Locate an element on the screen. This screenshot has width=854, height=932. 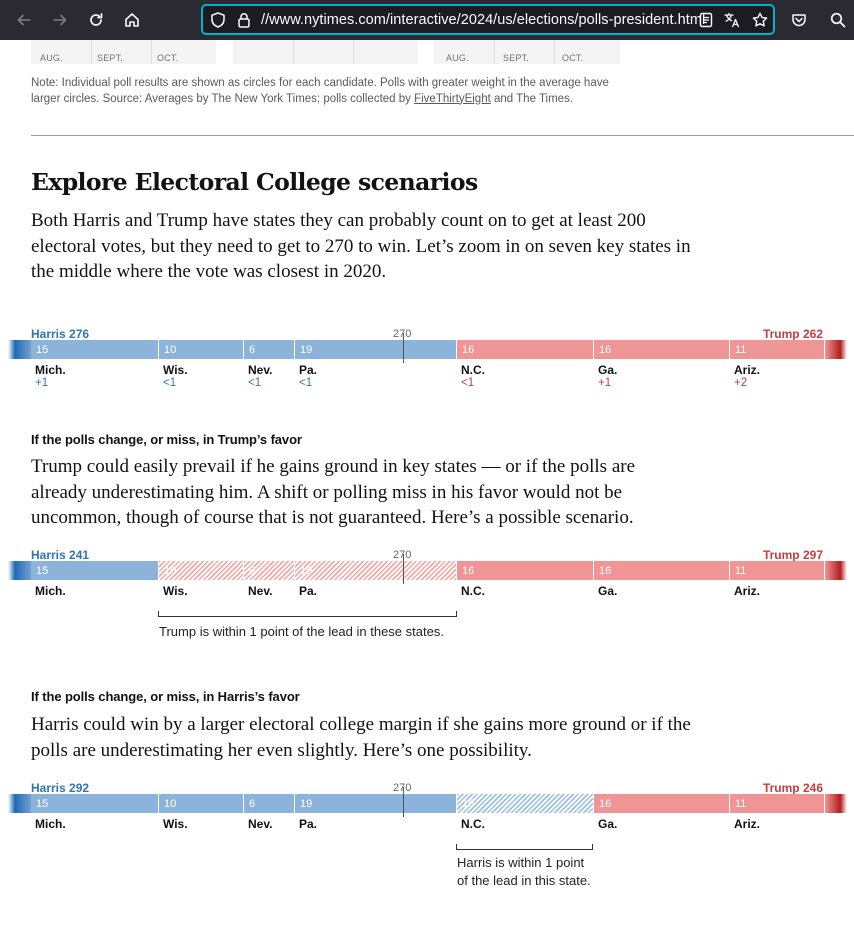
bookmark-star-icon is located at coordinates (760, 20).